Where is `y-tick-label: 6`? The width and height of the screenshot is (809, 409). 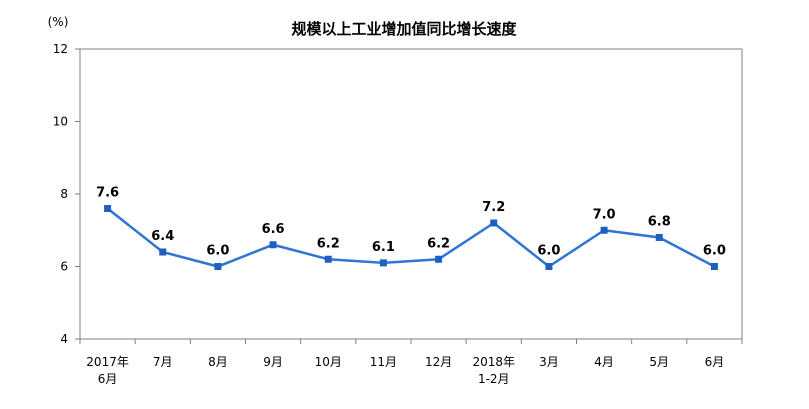 y-tick-label: 6 is located at coordinates (64, 267).